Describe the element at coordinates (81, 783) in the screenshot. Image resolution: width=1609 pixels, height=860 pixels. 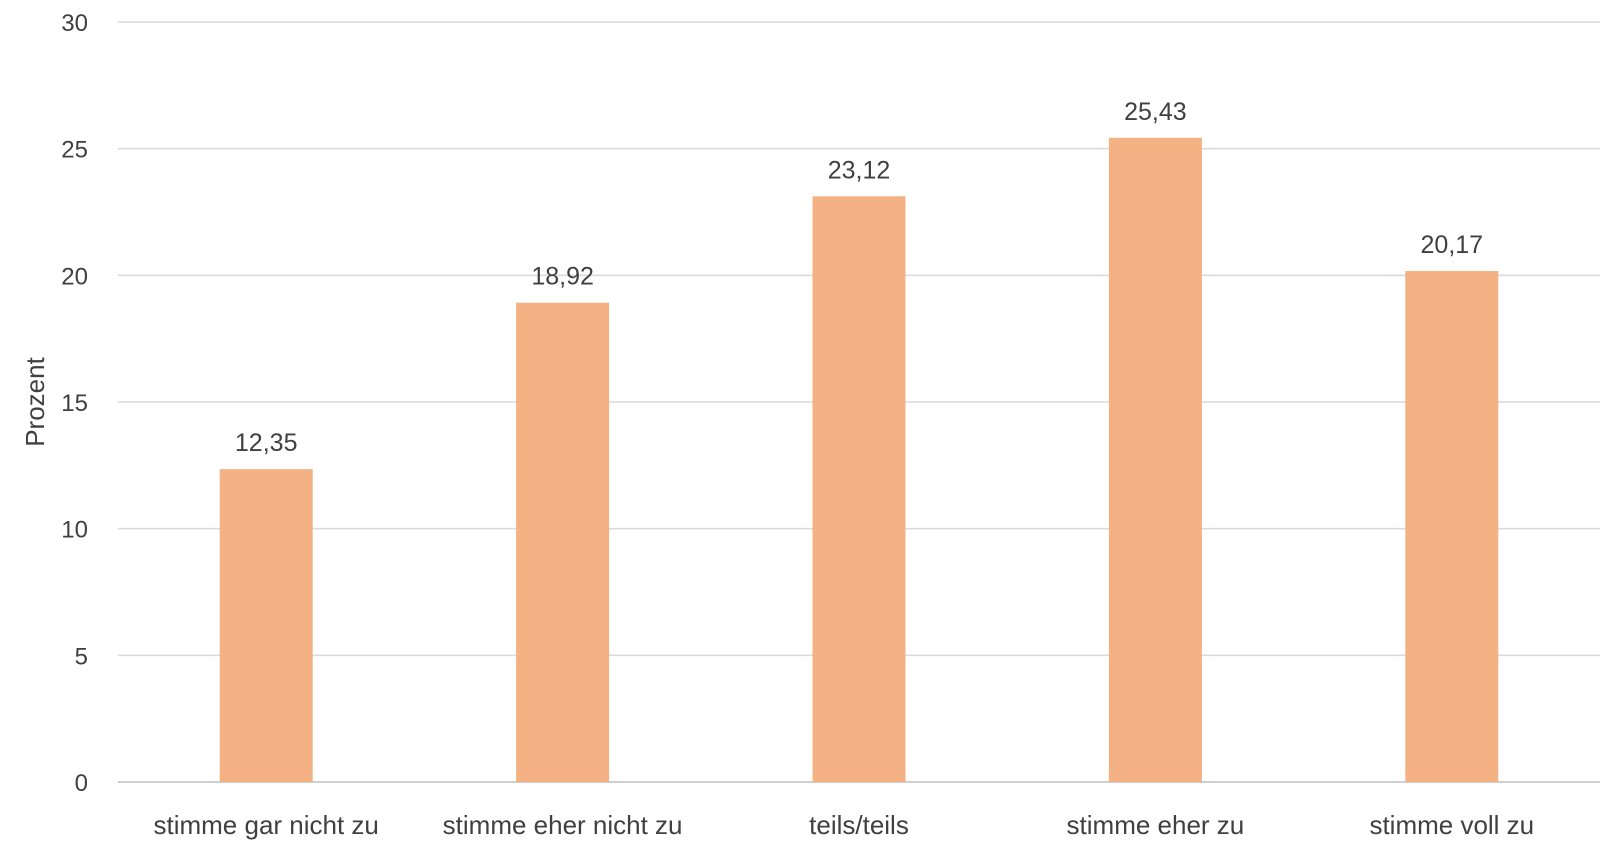
I see `y-tick-label: 0` at that location.